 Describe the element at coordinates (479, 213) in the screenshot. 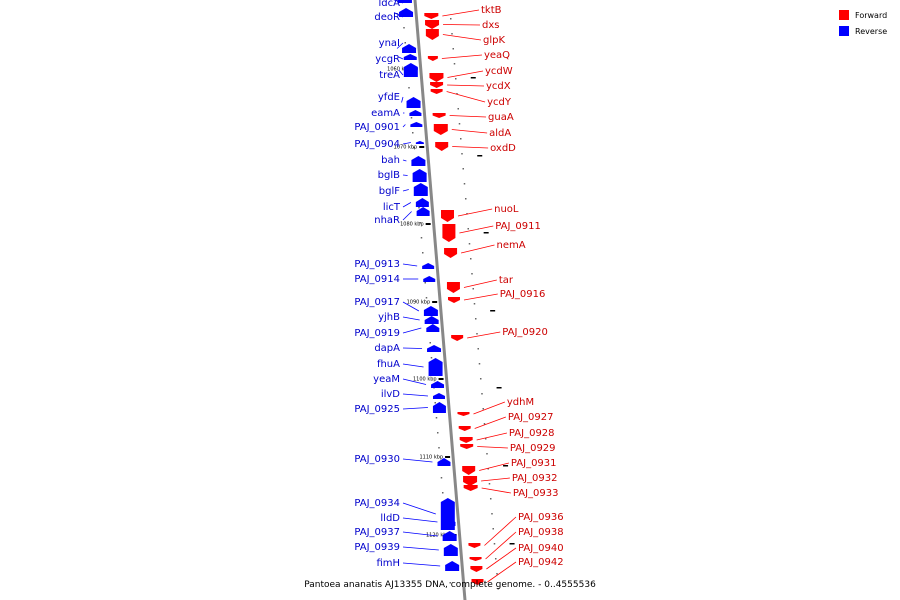

I see `forward-gene: nuoL` at that location.